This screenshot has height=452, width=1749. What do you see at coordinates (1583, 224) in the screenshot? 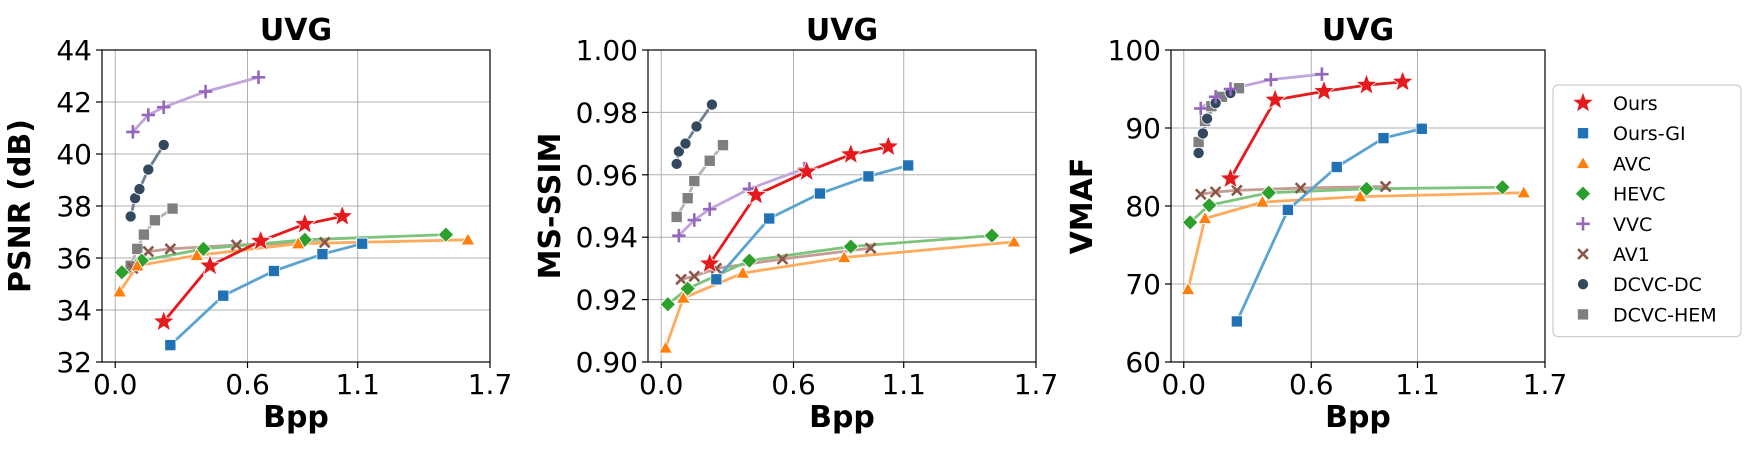
I see `legend-marker-vvc` at bounding box center [1583, 224].